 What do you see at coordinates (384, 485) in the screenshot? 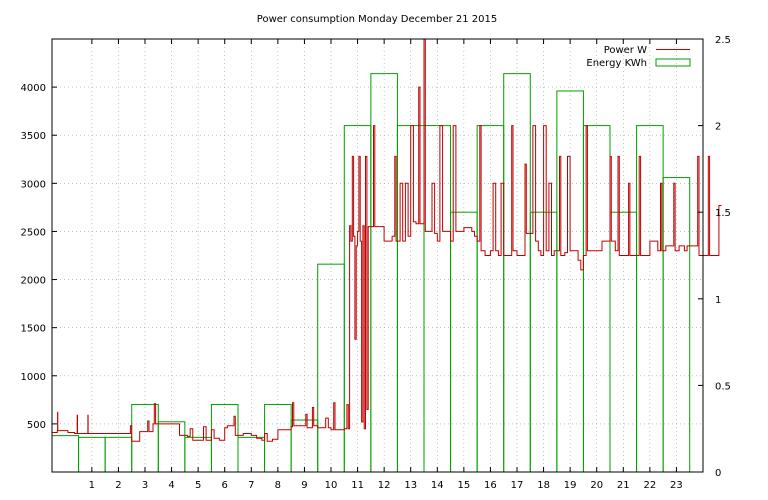
I see `x-tick-label: 12` at bounding box center [384, 485].